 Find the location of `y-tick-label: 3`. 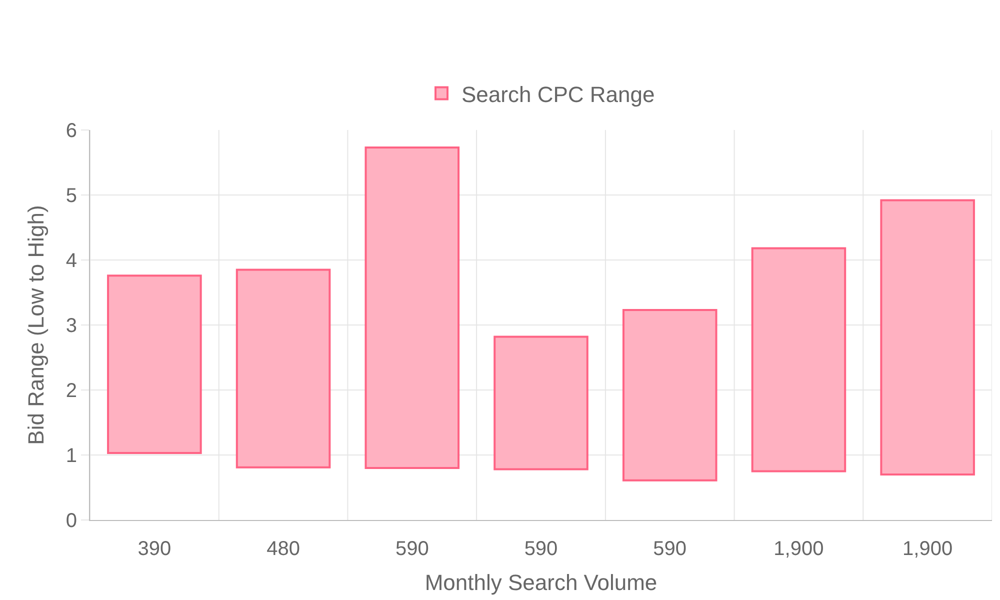

y-tick-label: 3 is located at coordinates (71, 326).